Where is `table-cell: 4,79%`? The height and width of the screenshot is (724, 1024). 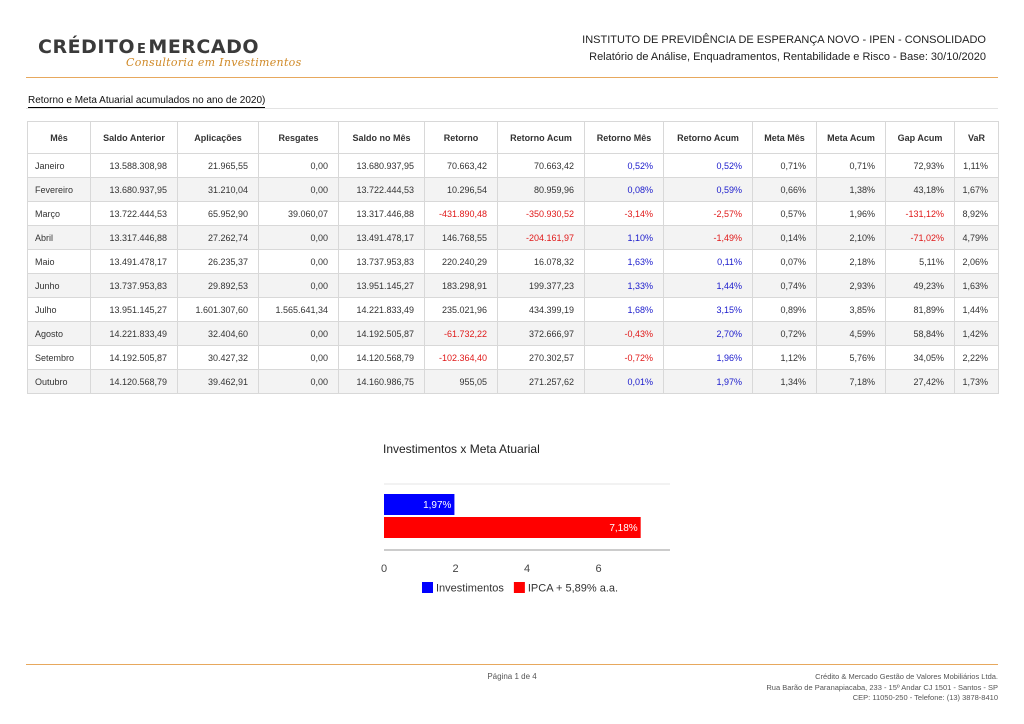
table-cell: 4,79% is located at coordinates (976, 237).